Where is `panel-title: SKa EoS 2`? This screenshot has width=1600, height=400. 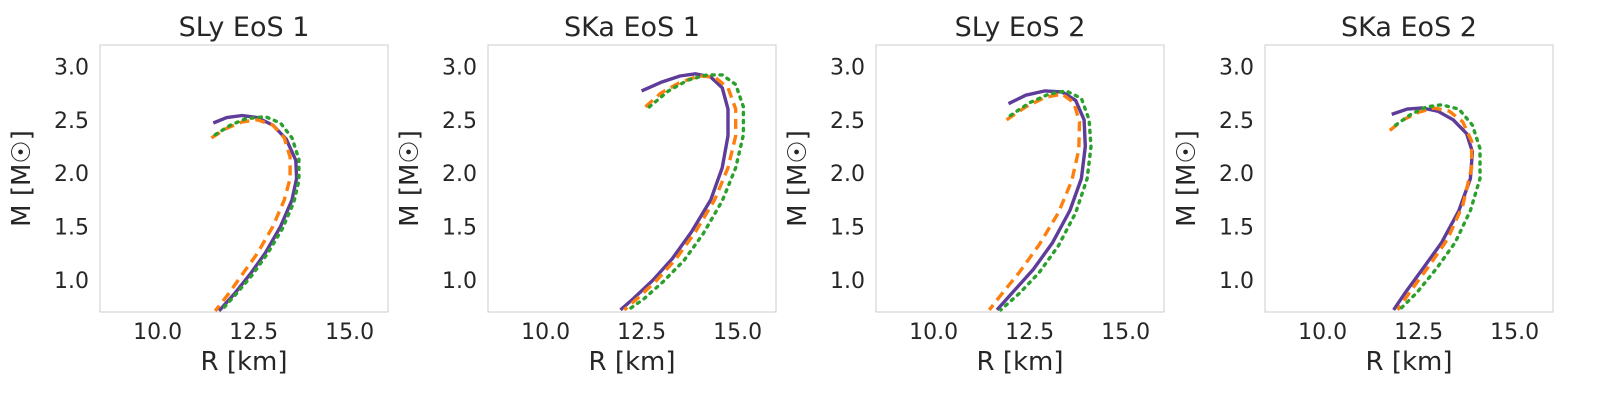
panel-title: SKa EoS 2 is located at coordinates (1409, 27).